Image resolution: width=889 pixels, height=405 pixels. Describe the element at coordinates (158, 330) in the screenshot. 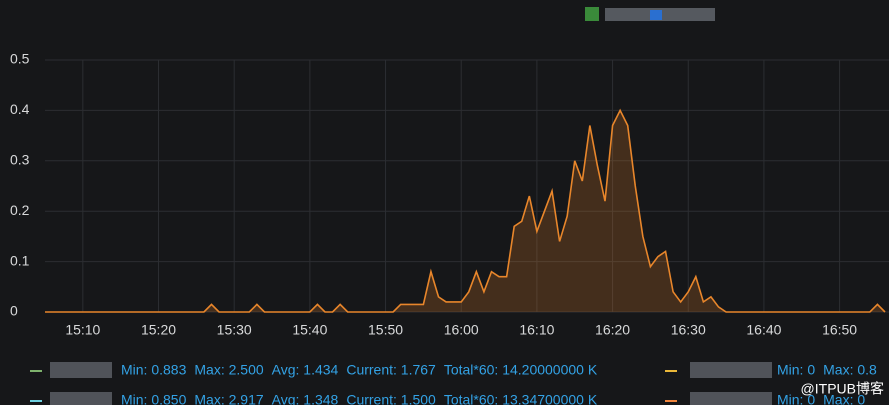

I see `x-tick-label: 15:20` at that location.